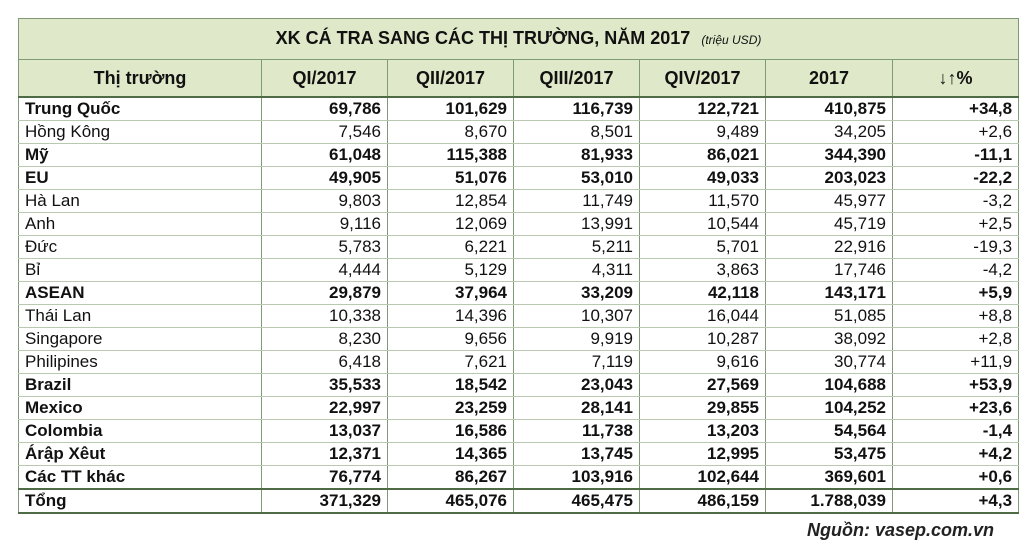  Describe the element at coordinates (450, 247) in the screenshot. I see `q2-cell: 6,221` at that location.